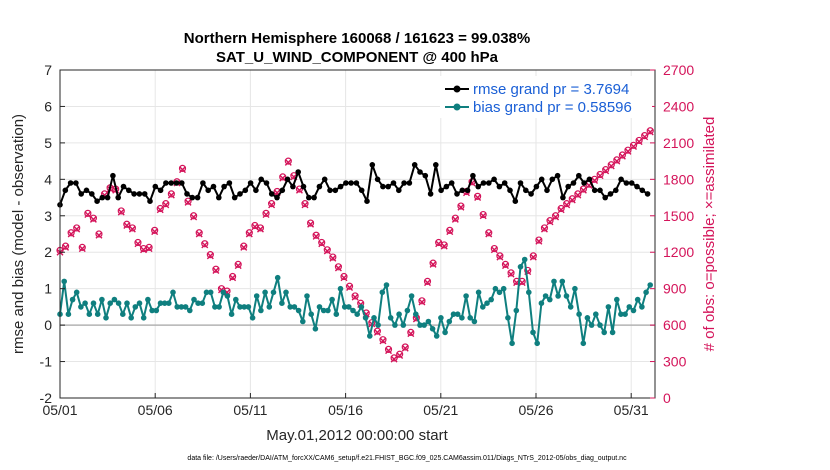  I want to click on y-tick-label: 0, so click(48, 325).